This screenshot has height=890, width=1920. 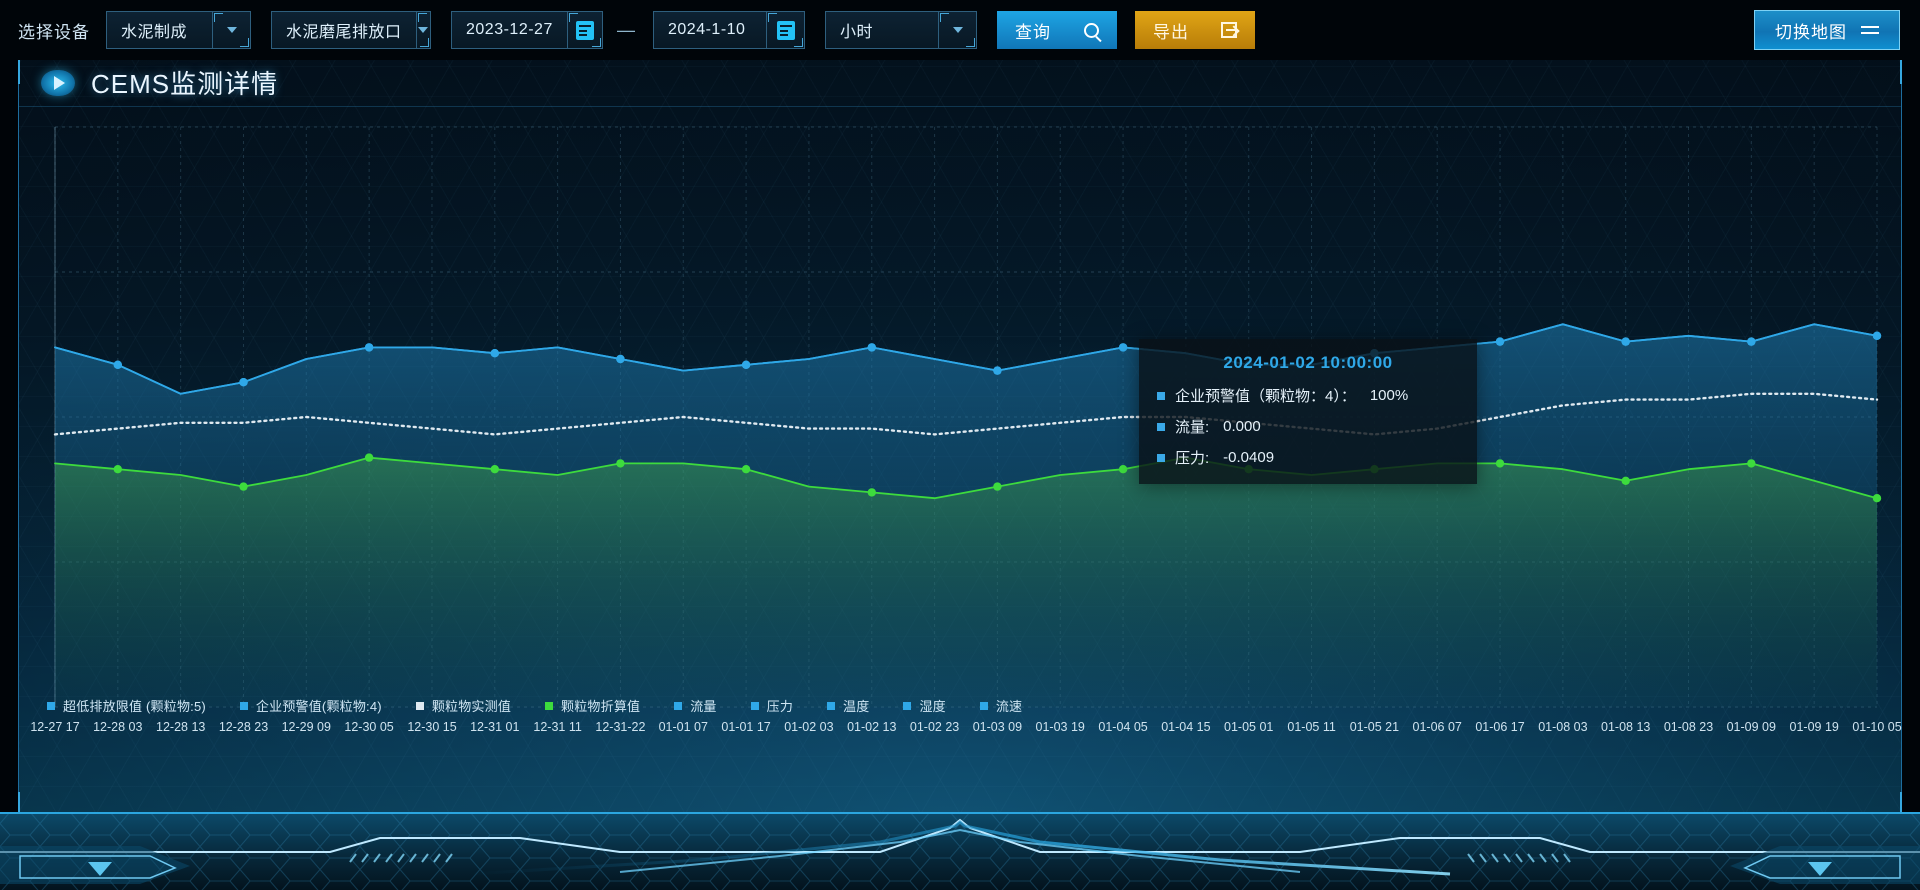 I want to click on play-icon, so click(x=58, y=82).